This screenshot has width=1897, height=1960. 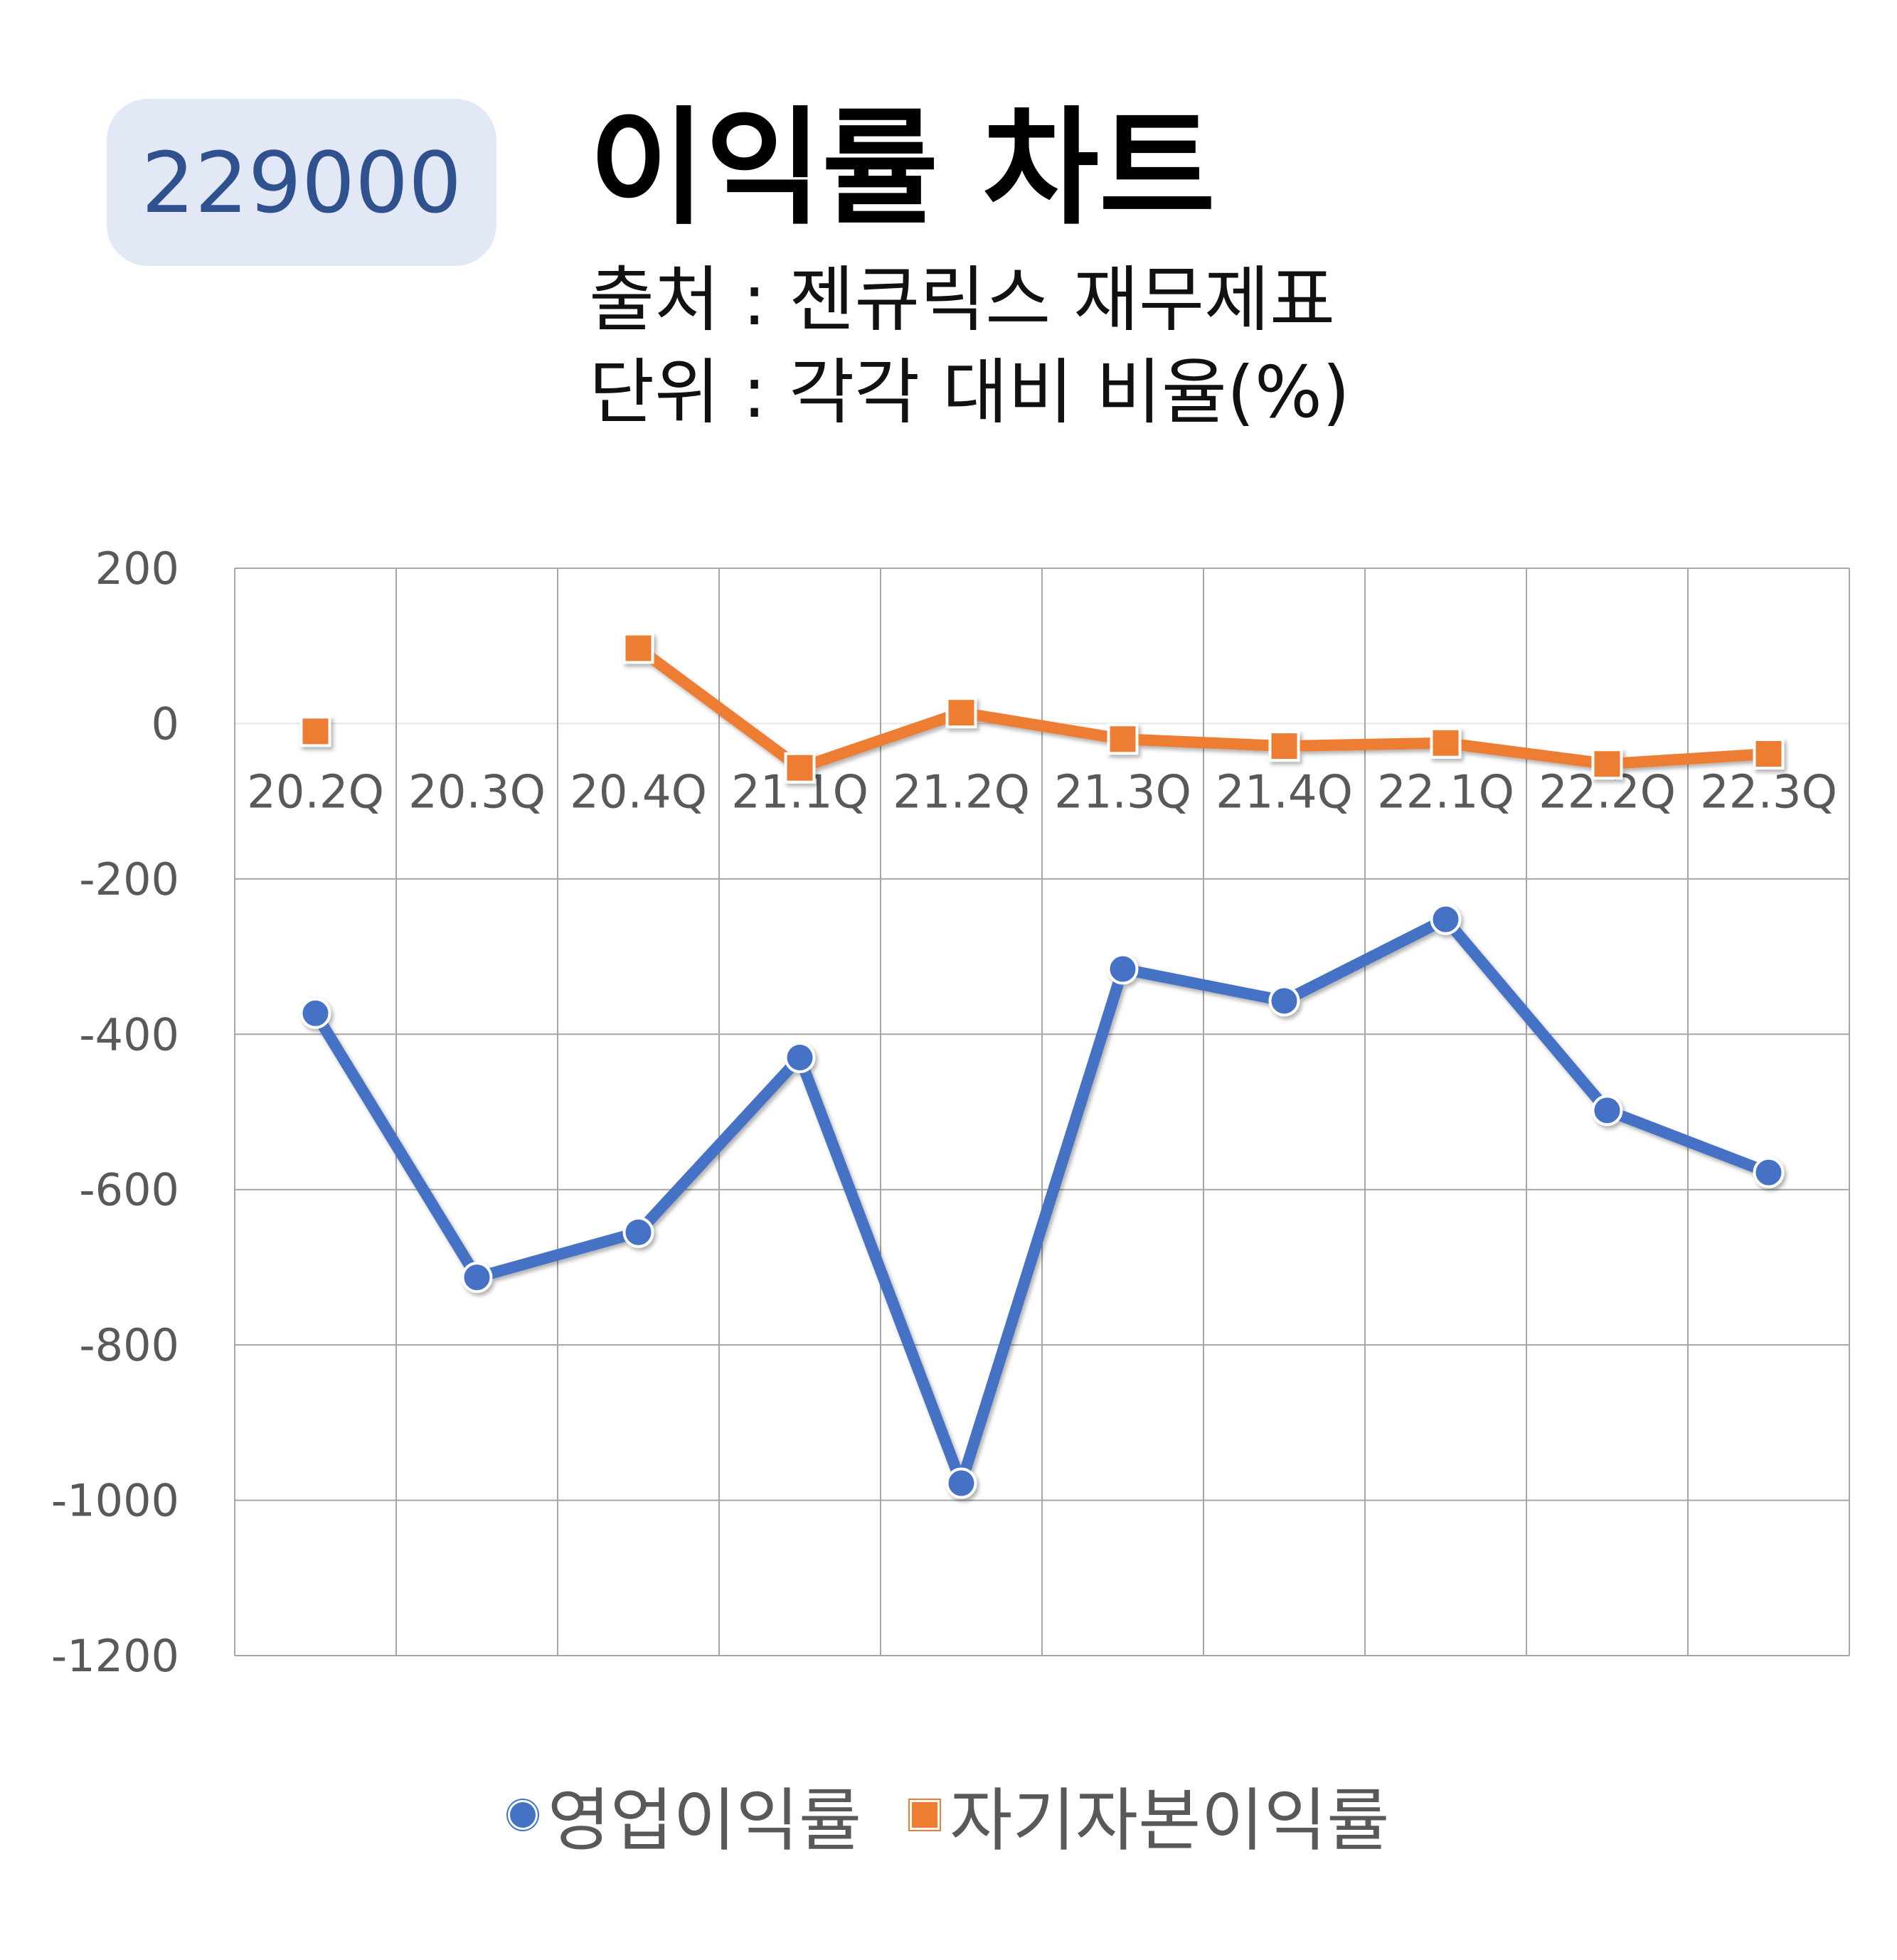 I want to click on y-axis: 200 0 -200 -400 -600 -800 -1000 -1200, so click(x=115, y=1112).